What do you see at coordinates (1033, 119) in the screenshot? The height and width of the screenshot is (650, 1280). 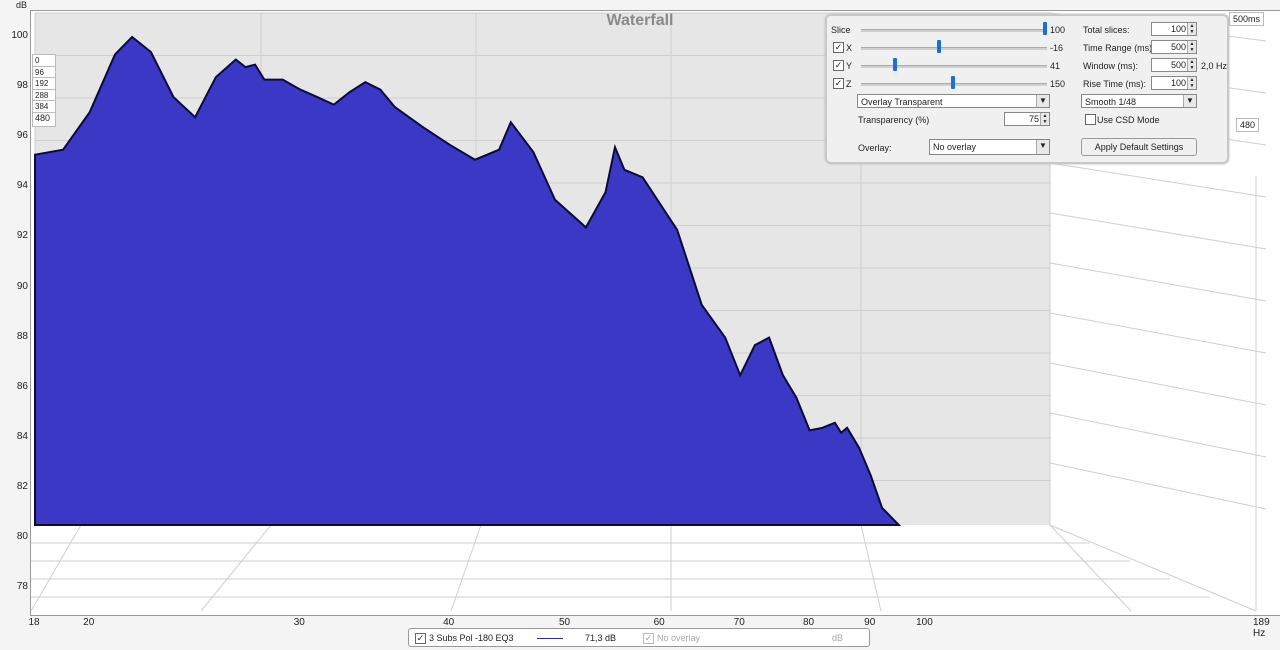 I see `transparency-value: 75` at bounding box center [1033, 119].